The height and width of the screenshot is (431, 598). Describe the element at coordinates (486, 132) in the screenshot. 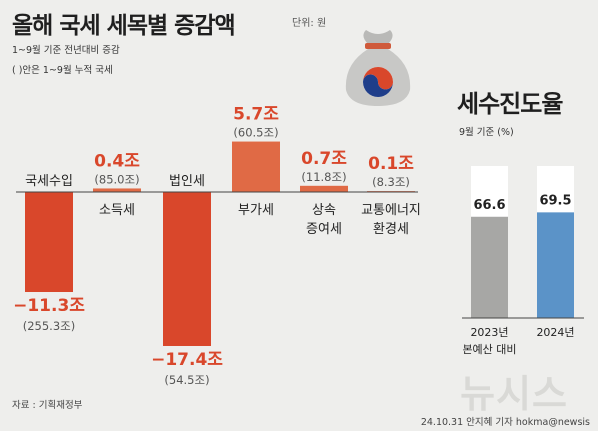

I see `side-chart-subtitle: 9월 기준 (%)` at that location.